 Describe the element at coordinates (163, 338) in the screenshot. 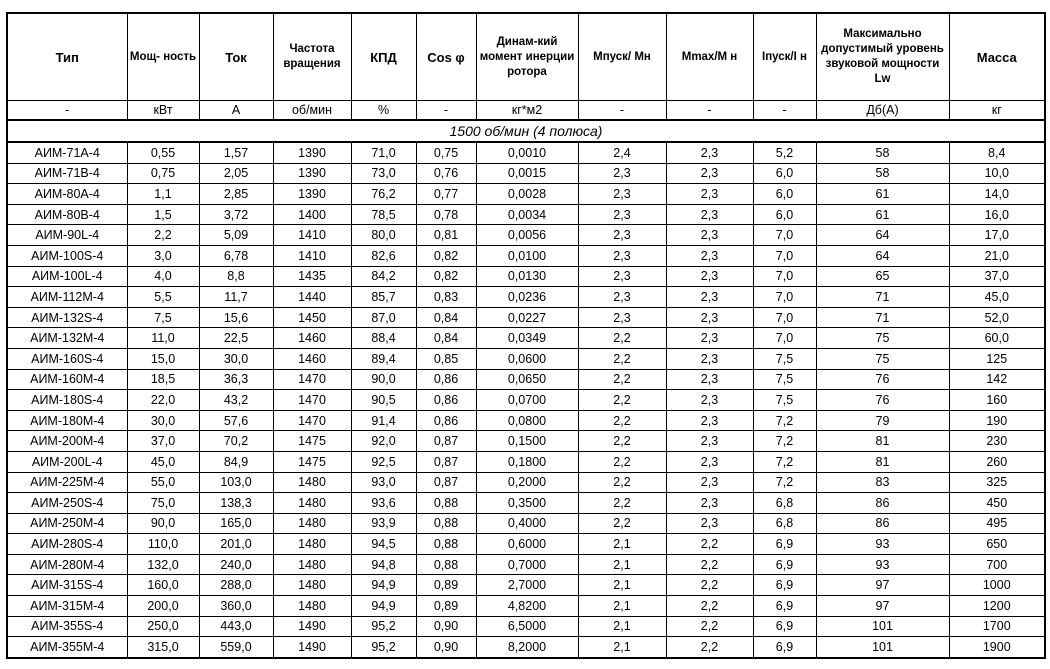

I see `table-cell: 11,0` at that location.